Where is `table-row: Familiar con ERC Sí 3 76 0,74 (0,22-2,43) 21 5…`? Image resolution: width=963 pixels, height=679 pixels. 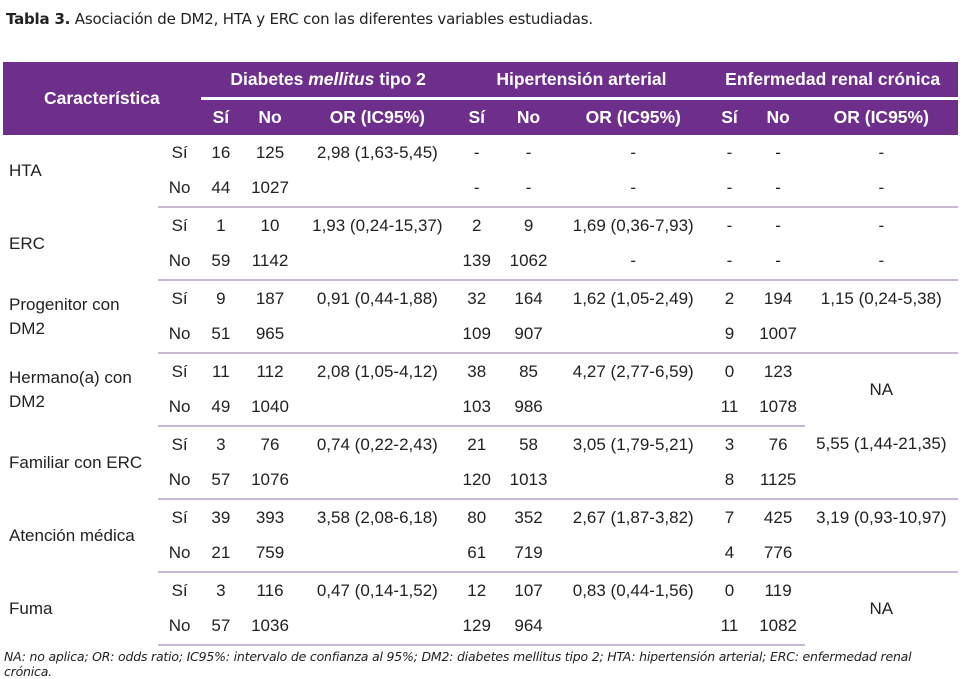
table-row: Familiar con ERC Sí 3 76 0,74 (0,22-2,43) 21 5… is located at coordinates (480, 448).